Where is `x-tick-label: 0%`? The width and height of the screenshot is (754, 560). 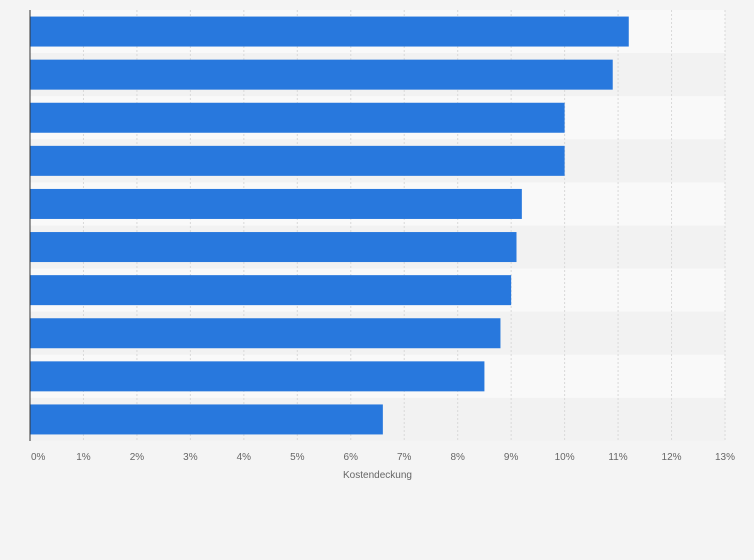 x-tick-label: 0% is located at coordinates (38, 457).